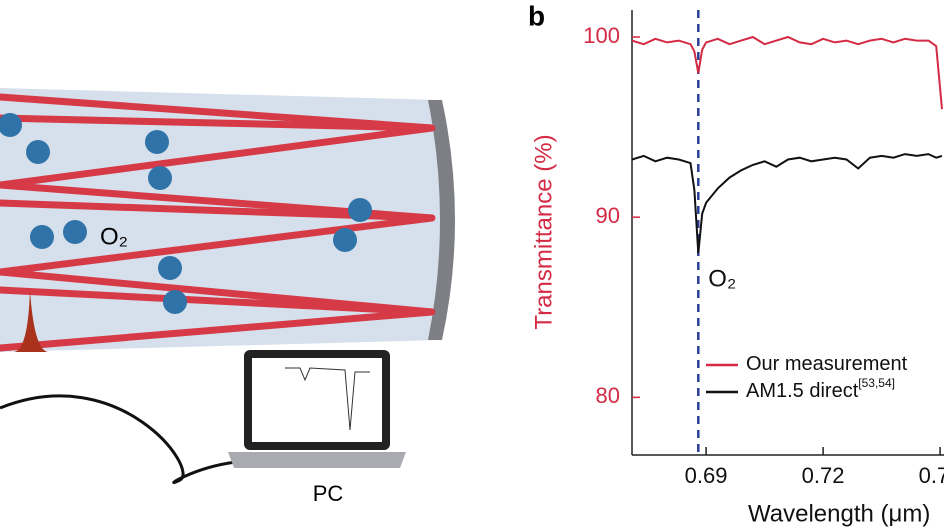 This screenshot has height=531, width=944. Describe the element at coordinates (441, 220) in the screenshot. I see `mirror` at that location.